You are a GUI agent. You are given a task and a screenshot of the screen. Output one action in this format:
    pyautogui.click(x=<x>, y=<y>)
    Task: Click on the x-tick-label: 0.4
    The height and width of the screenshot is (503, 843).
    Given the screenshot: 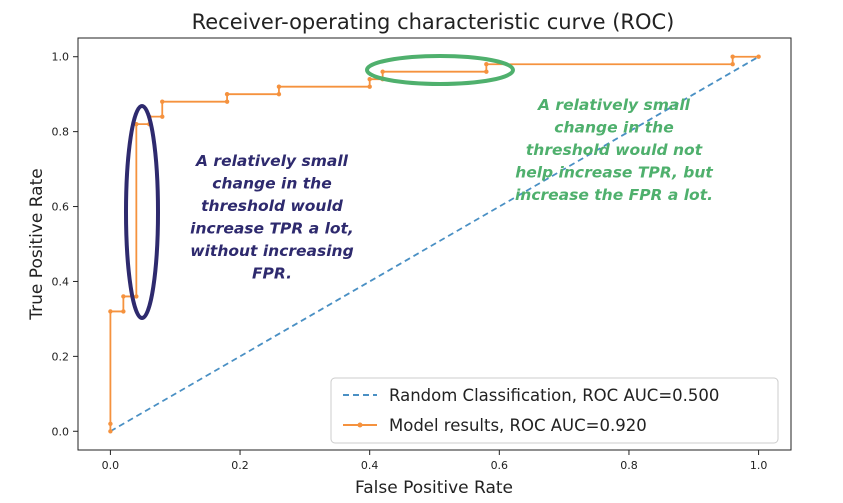 What is the action you would take?
    pyautogui.click(x=370, y=465)
    